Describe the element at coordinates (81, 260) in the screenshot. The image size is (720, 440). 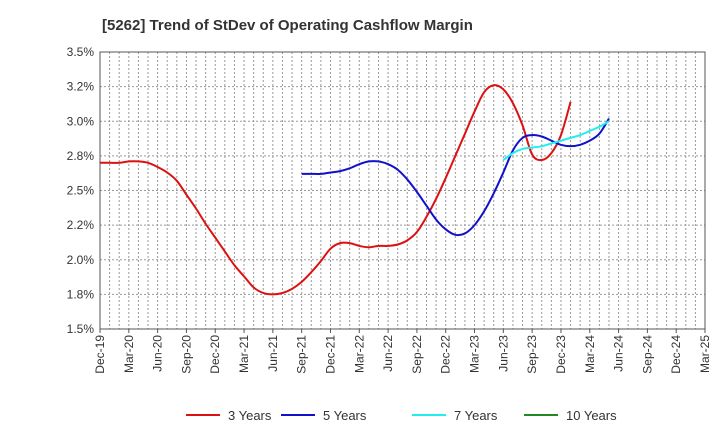
I see `y-tick-label: 2.0%` at that location.